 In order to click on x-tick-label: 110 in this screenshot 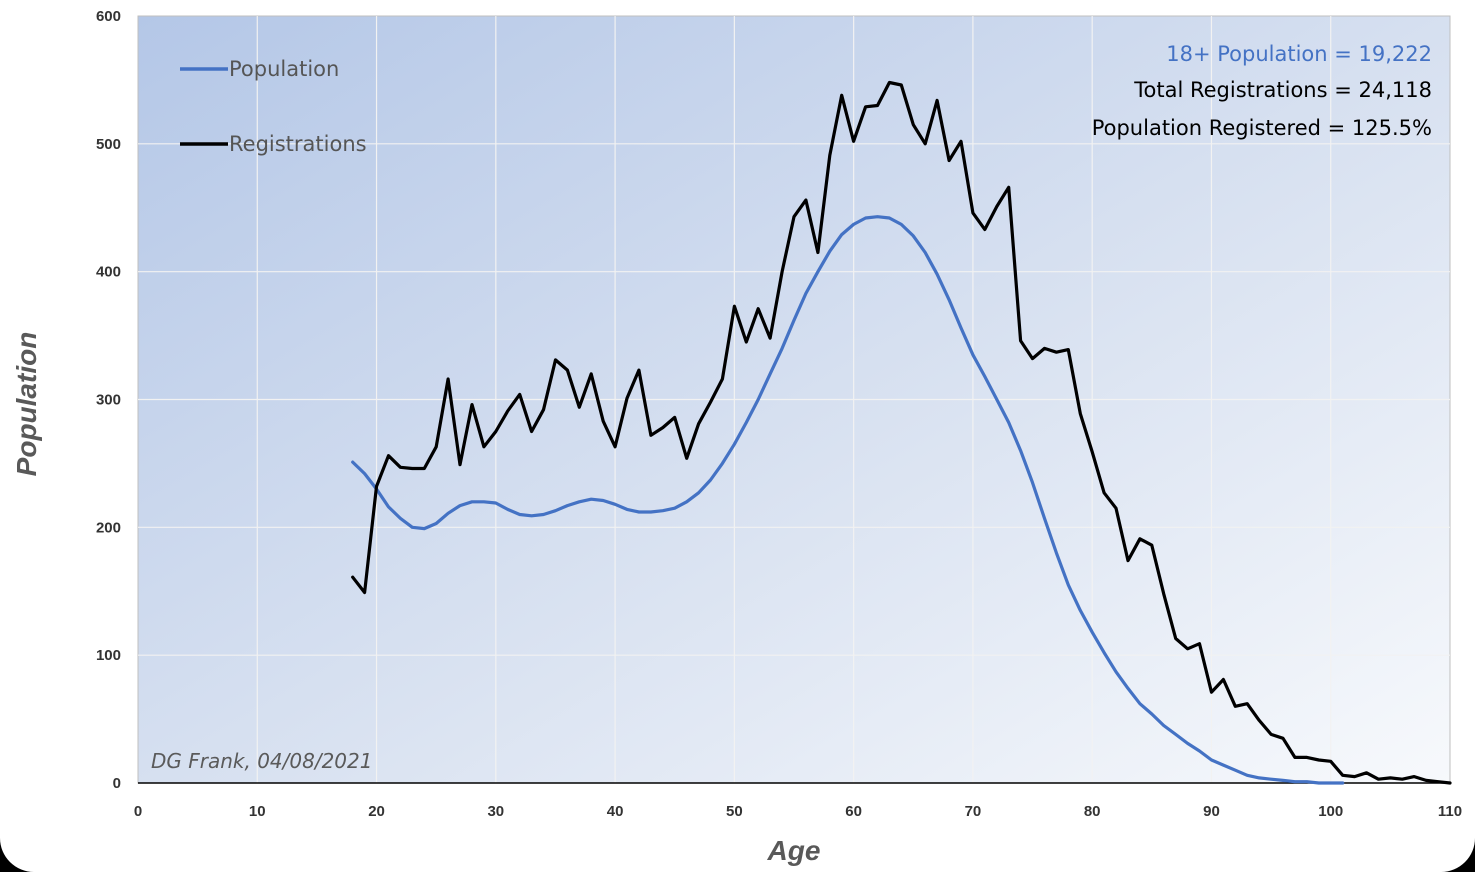, I will do `click(1450, 811)`.